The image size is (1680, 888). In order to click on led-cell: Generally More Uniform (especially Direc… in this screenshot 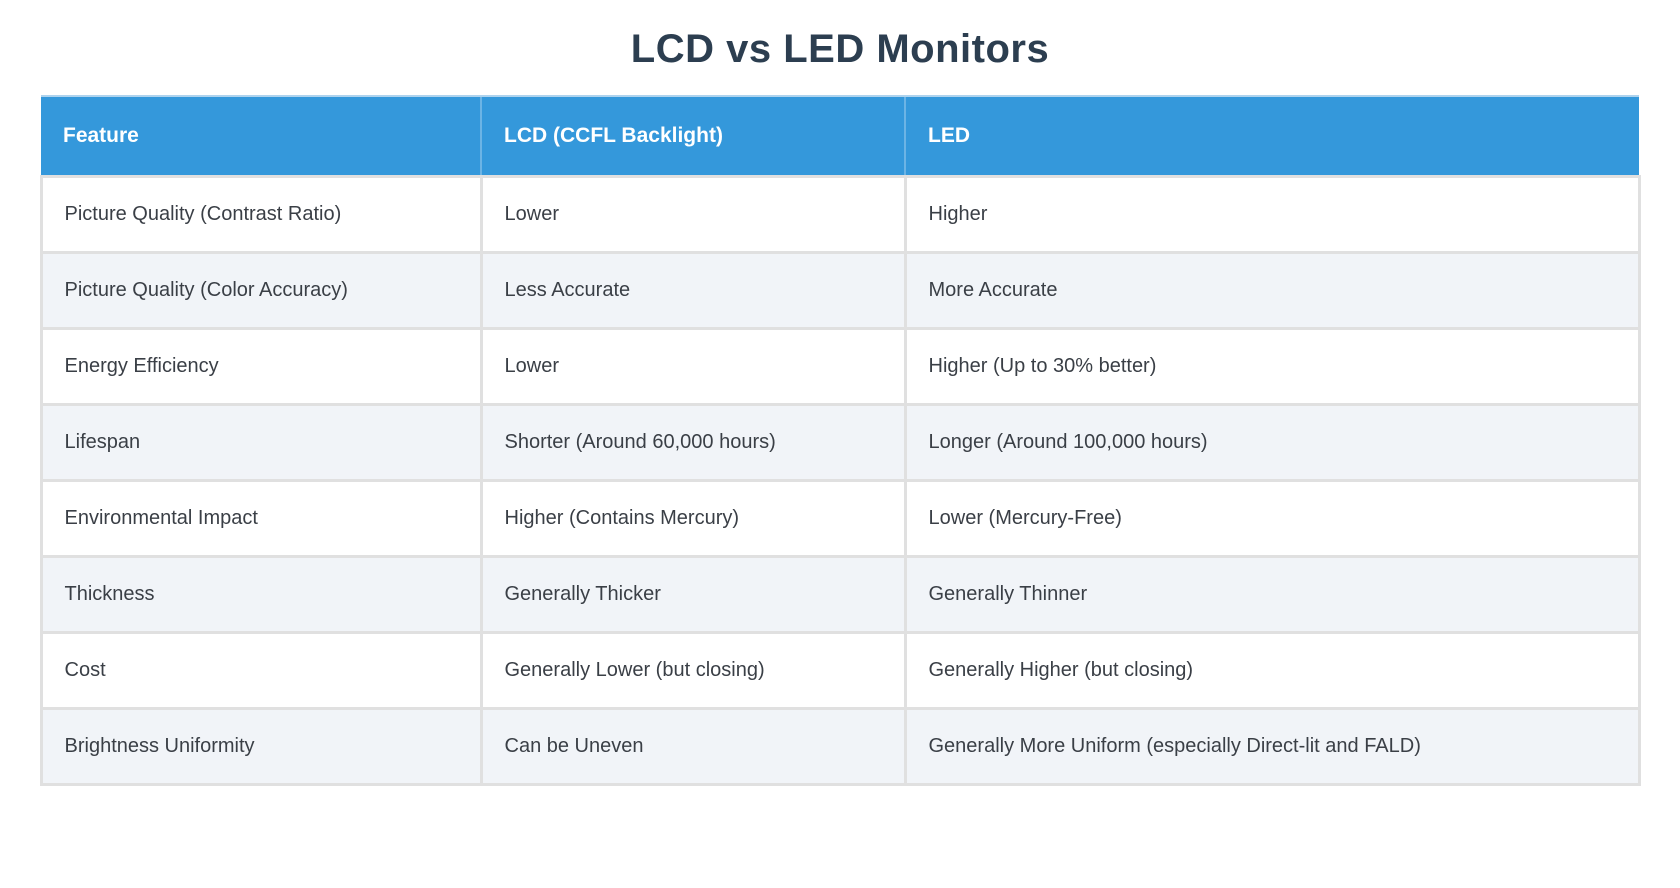, I will do `click(1272, 746)`.